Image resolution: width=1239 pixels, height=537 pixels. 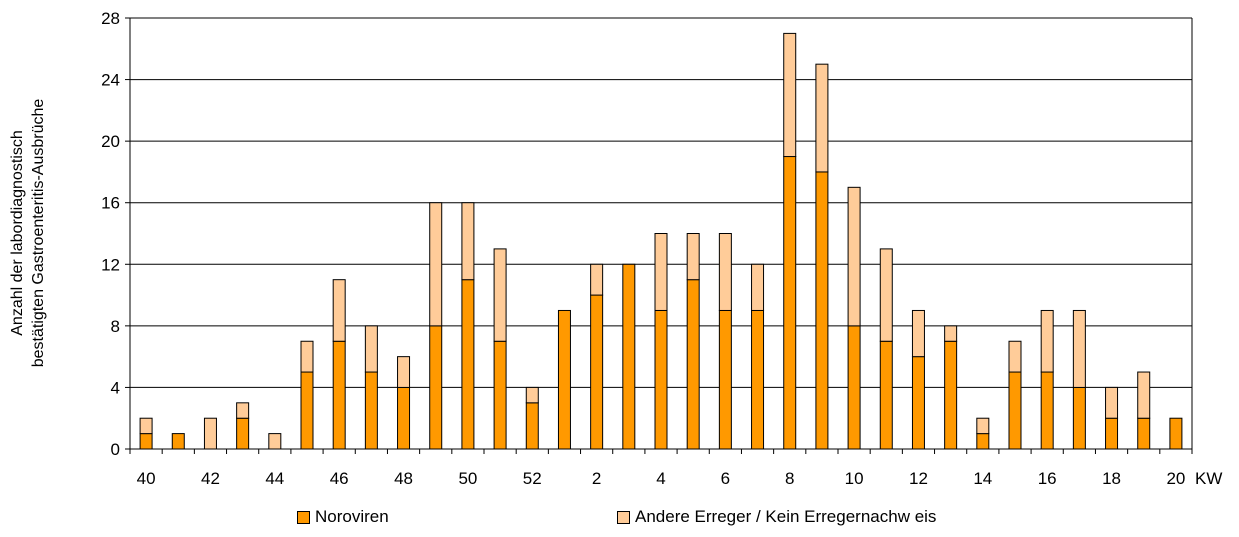 I want to click on y-tick-label: 0, so click(x=115, y=449).